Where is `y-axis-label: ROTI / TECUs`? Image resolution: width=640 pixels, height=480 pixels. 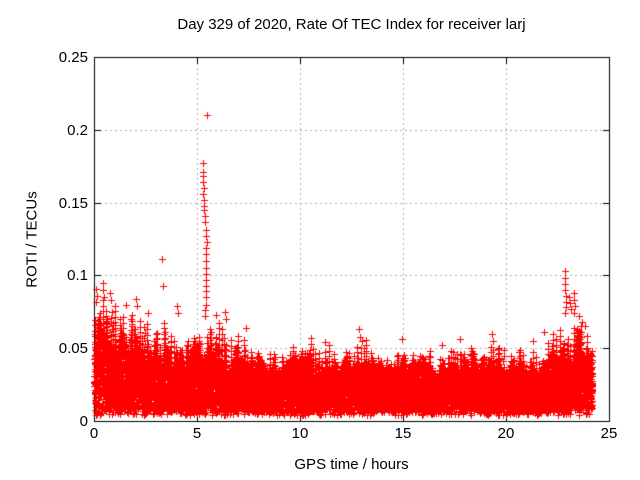 y-axis-label: ROTI / TECUs is located at coordinates (32, 239).